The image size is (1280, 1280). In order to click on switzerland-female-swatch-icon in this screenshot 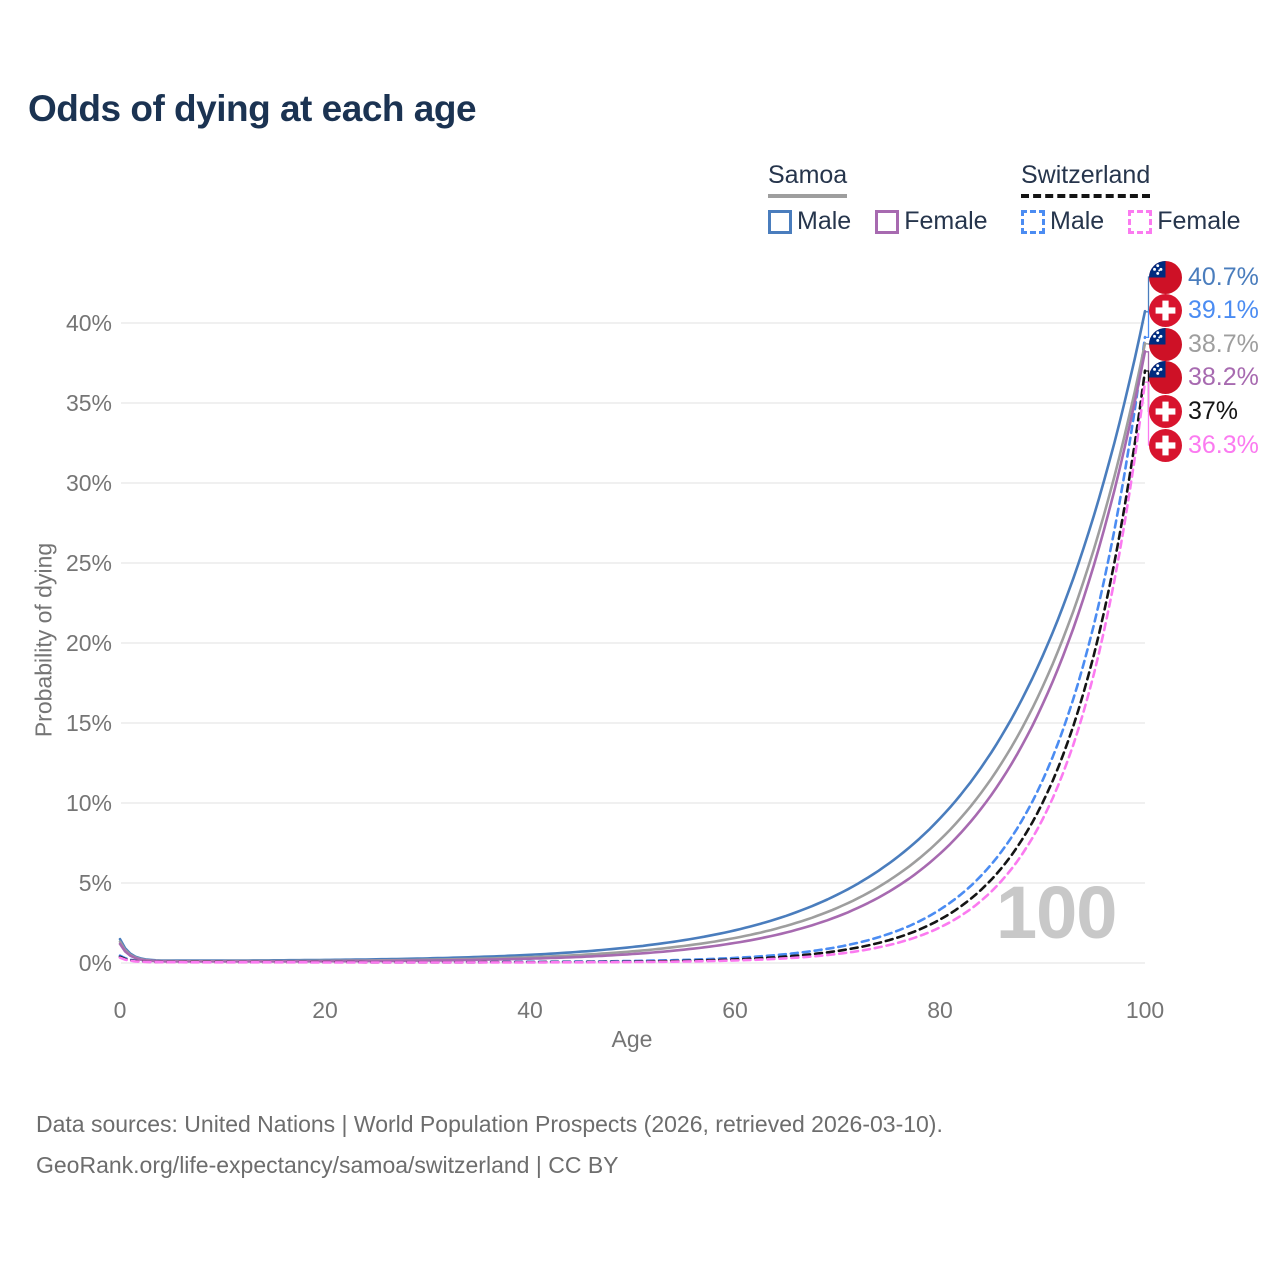, I will do `click(1140, 221)`.